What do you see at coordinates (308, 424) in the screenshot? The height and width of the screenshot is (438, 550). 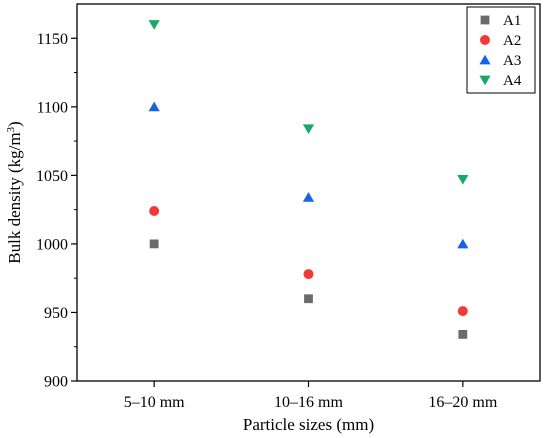 I see `x-axis-title: Particle sizes (mm)` at bounding box center [308, 424].